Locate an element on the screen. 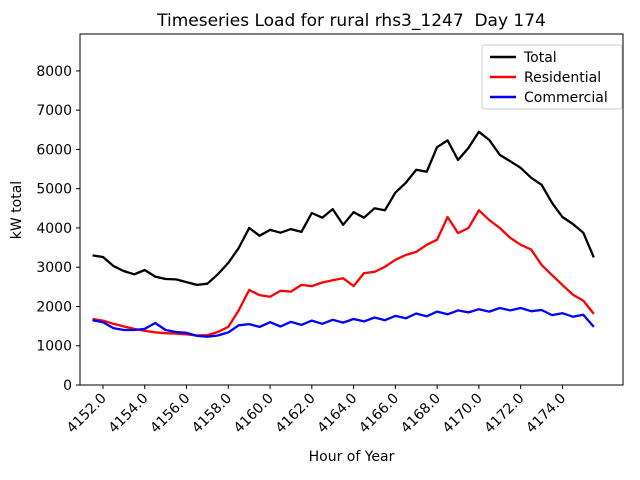 The height and width of the screenshot is (480, 640). x-tick-label: 4162.0 is located at coordinates (296, 414).